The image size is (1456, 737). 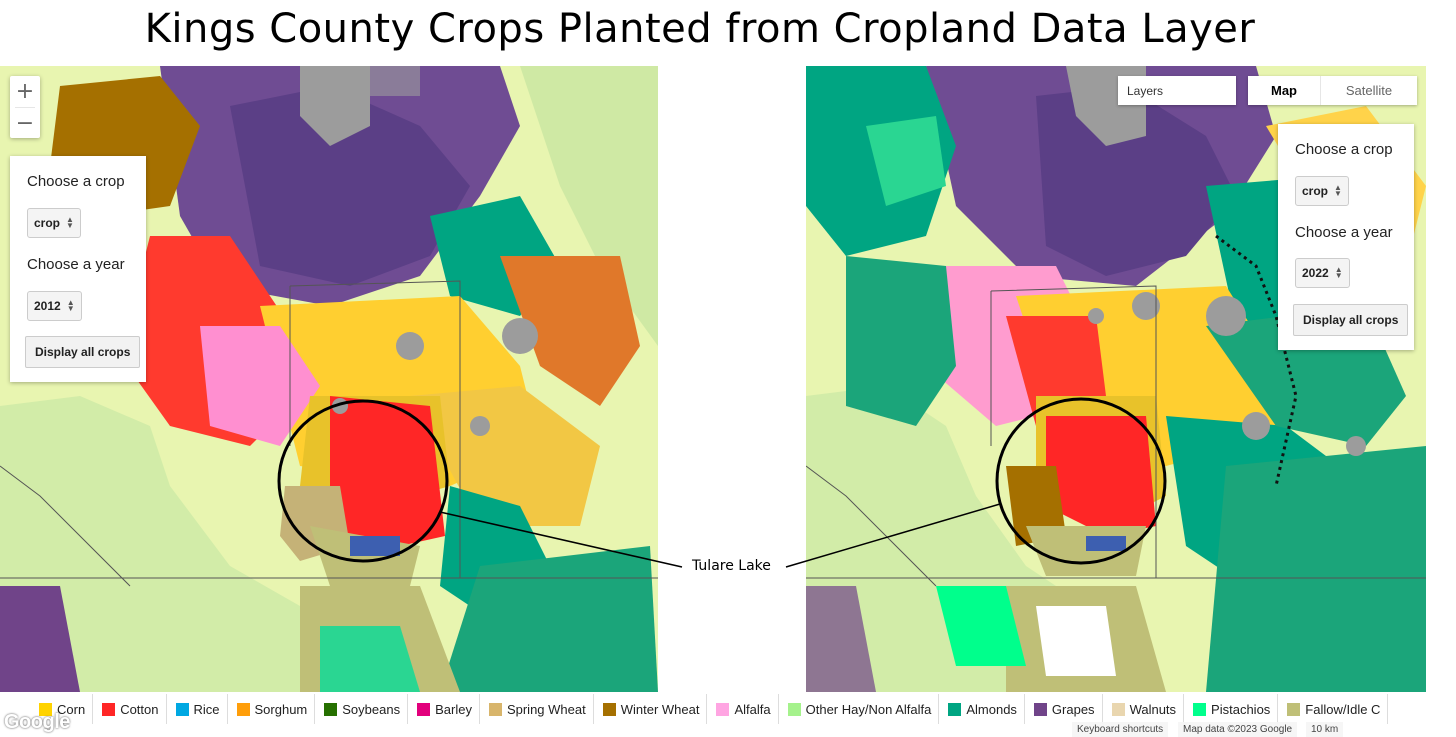 I want to click on legend-item: Rice, so click(x=197, y=709).